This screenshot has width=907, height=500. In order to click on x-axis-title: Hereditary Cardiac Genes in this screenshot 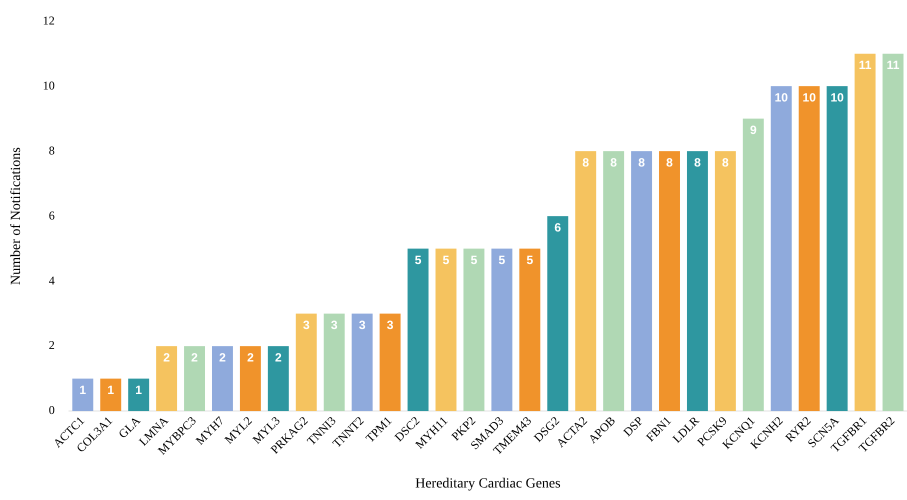, I will do `click(488, 484)`.